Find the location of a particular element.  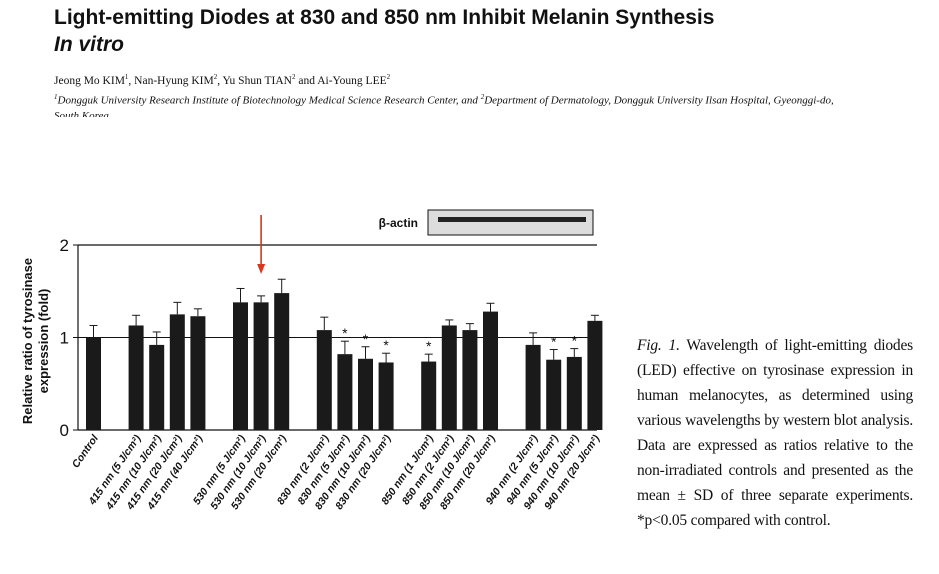

blot-label: β-actin is located at coordinates (398, 223).